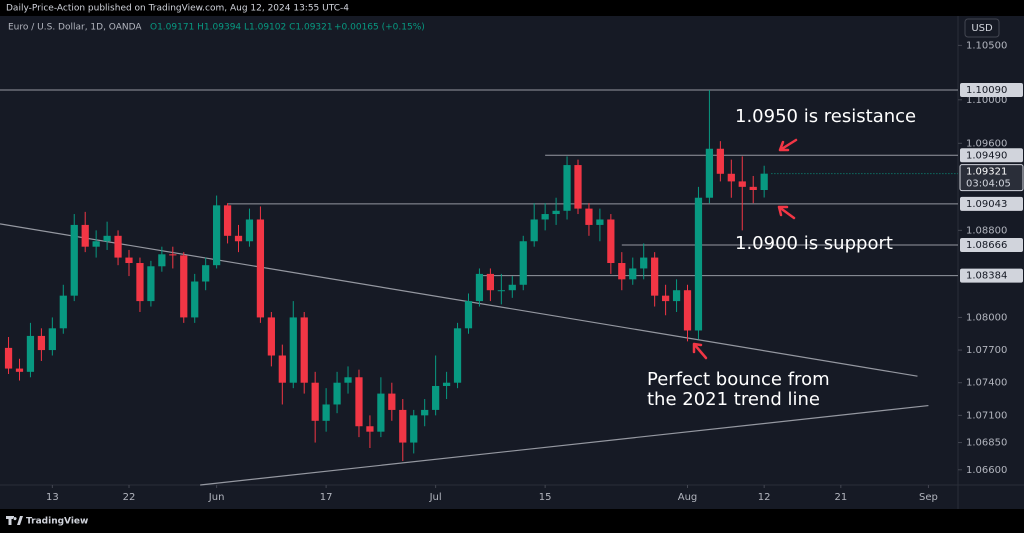  Describe the element at coordinates (986, 155) in the screenshot. I see `level-label: 1.09490` at that location.